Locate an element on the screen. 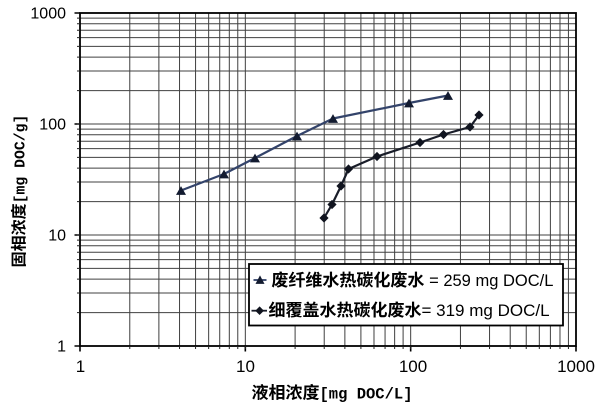 The height and width of the screenshot is (407, 600). svg-text: [mg DOC/g] is located at coordinates (22, 159).